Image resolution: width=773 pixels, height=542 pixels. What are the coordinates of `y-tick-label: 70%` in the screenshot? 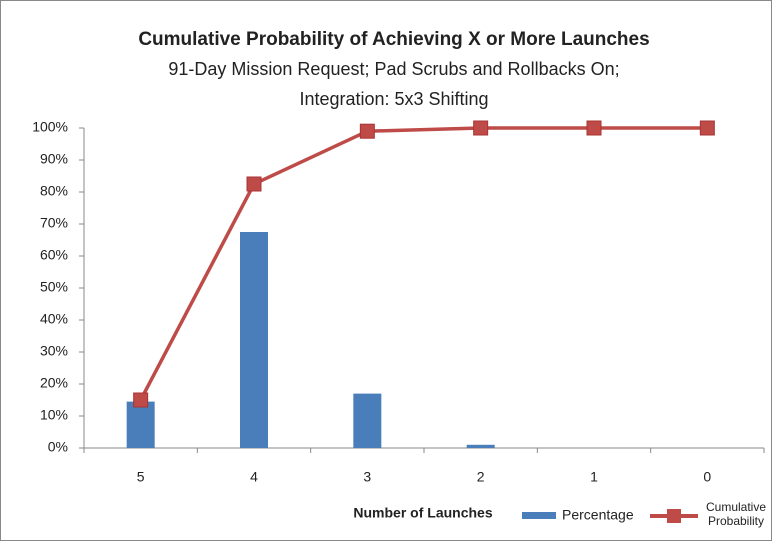 It's located at (54, 223).